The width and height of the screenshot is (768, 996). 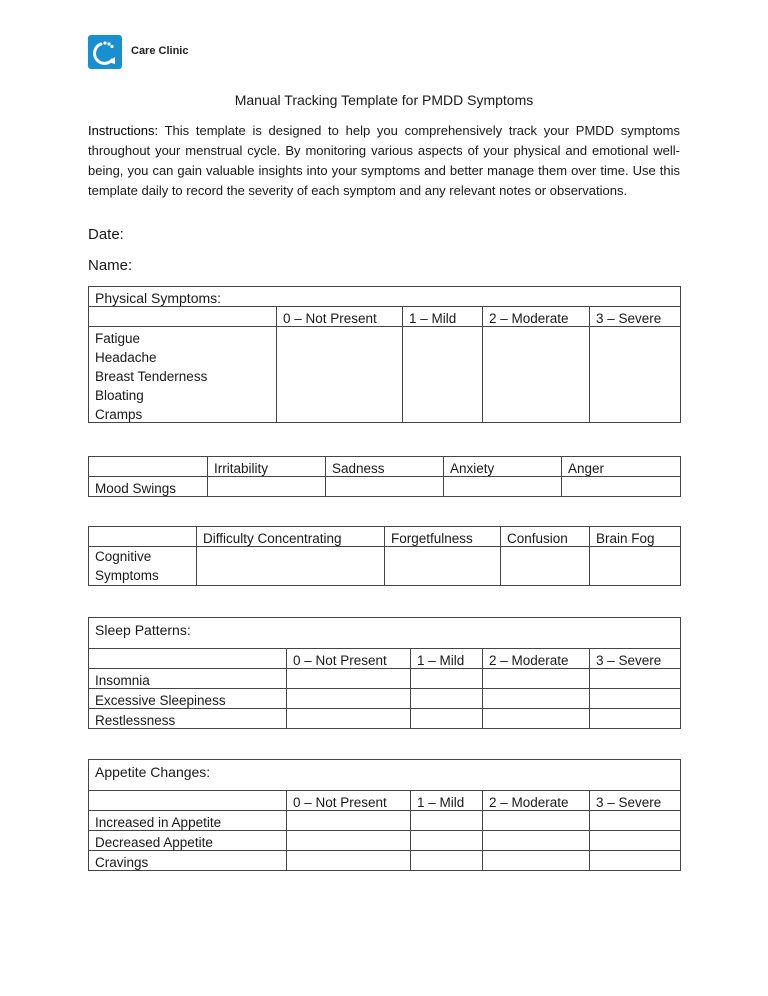 I want to click on row-label: Headache, so click(x=182, y=355).